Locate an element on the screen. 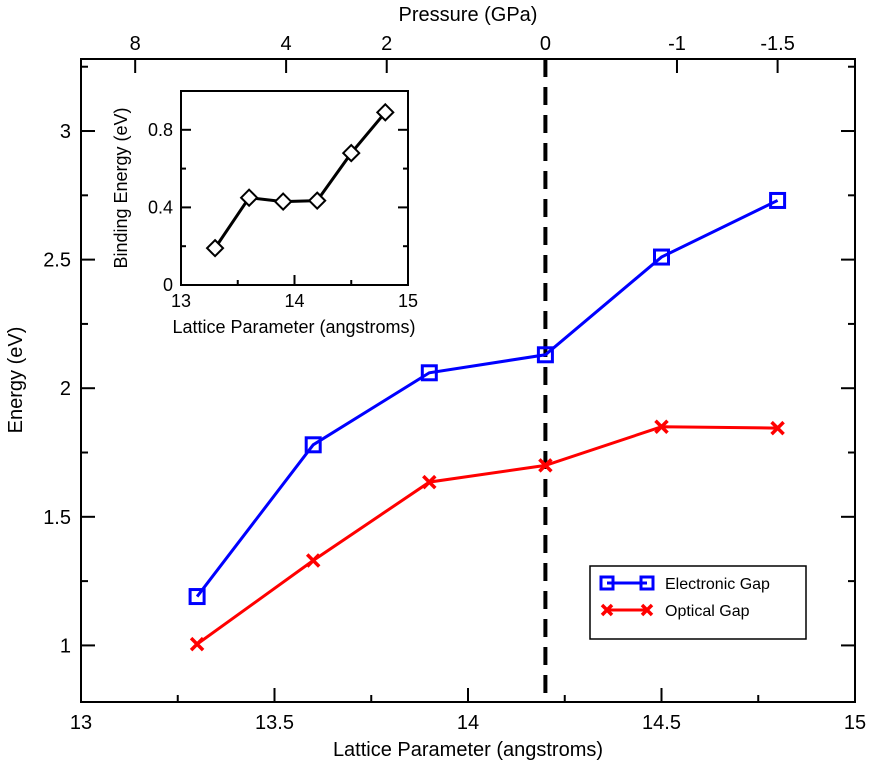  legend-label-electronic: Electronic Gap is located at coordinates (717, 584).